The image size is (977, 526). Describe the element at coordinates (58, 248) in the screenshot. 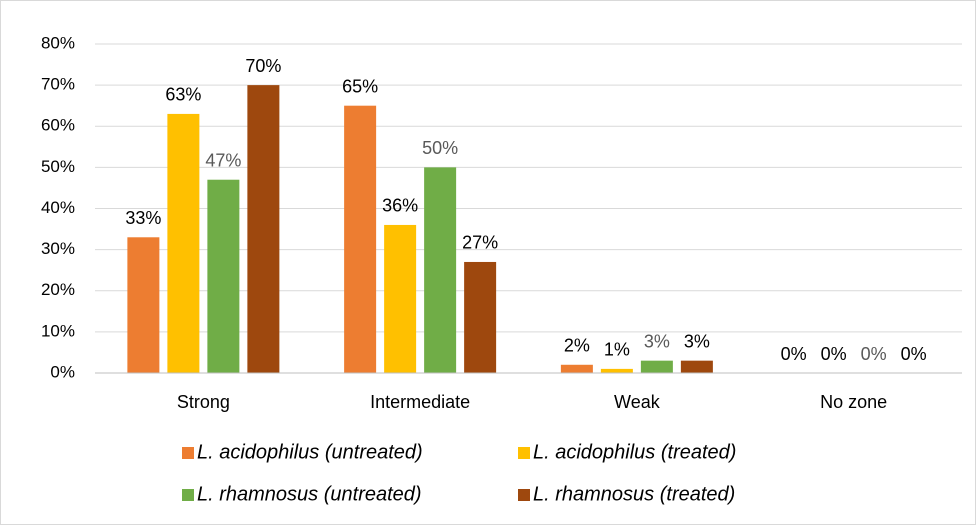

I see `y-tick-label: 30%` at that location.